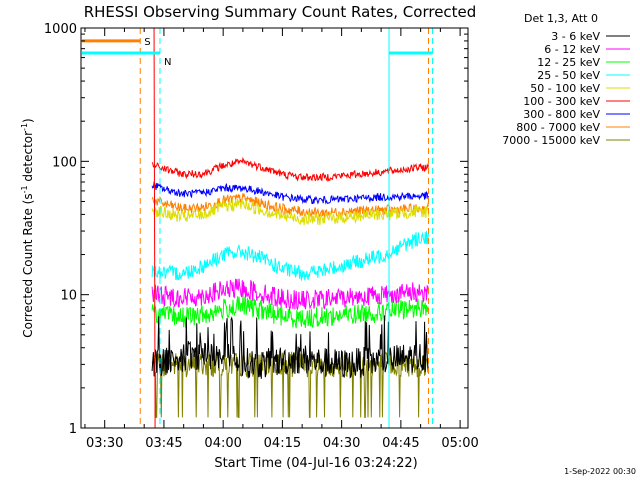 The width and height of the screenshot is (640, 480). I want to click on y-axis-label: Corrected Count Rate (s-1 detector-1), so click(27, 227).